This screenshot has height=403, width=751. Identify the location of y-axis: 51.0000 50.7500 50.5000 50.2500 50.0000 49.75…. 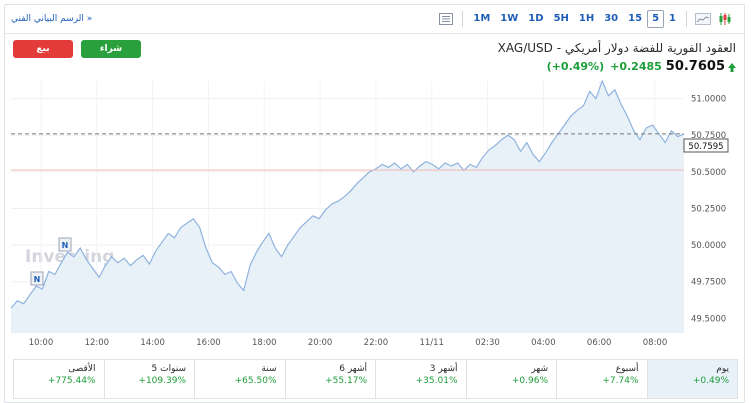
(708, 210).